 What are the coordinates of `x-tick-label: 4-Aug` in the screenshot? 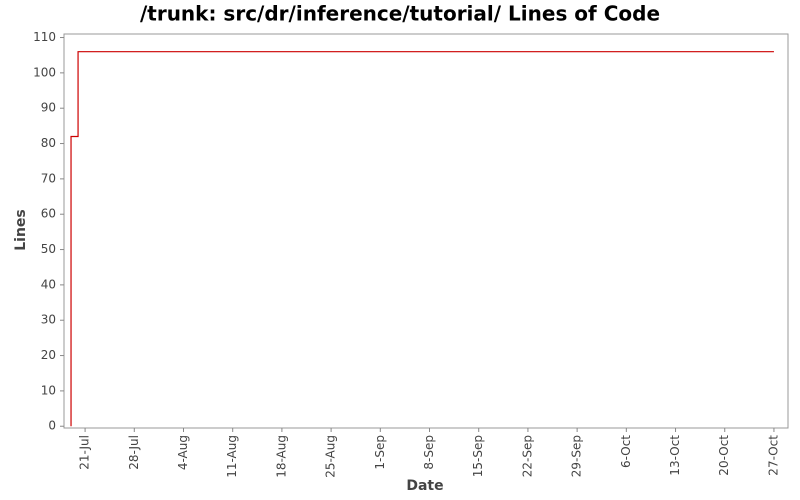 It's located at (183, 452).